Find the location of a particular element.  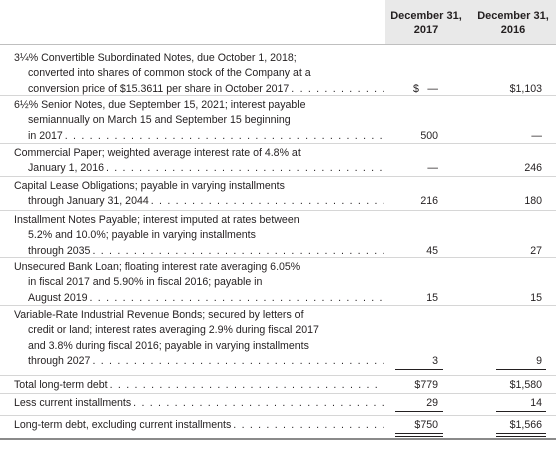

value-2017: 45 is located at coordinates (432, 250).